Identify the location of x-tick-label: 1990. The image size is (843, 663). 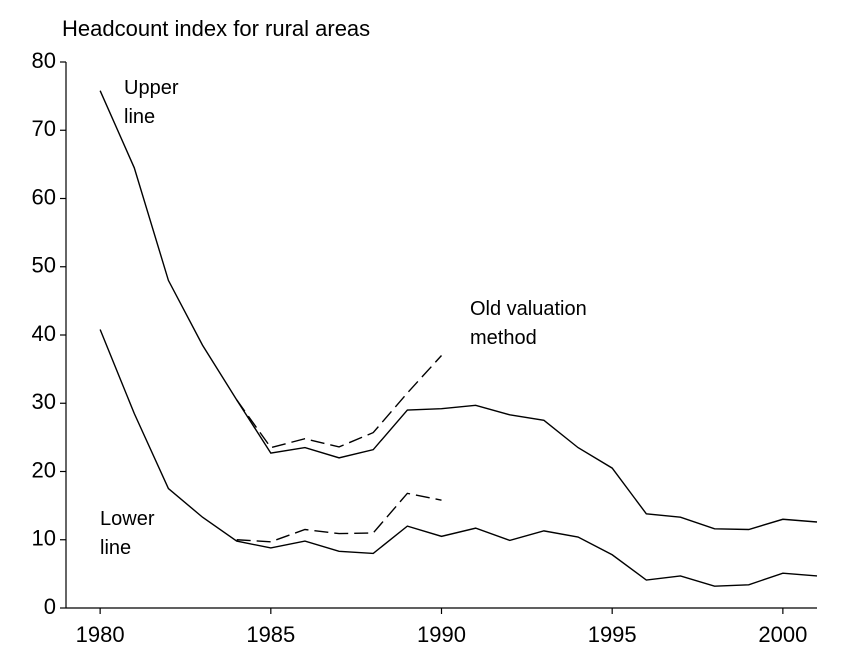
(441, 634).